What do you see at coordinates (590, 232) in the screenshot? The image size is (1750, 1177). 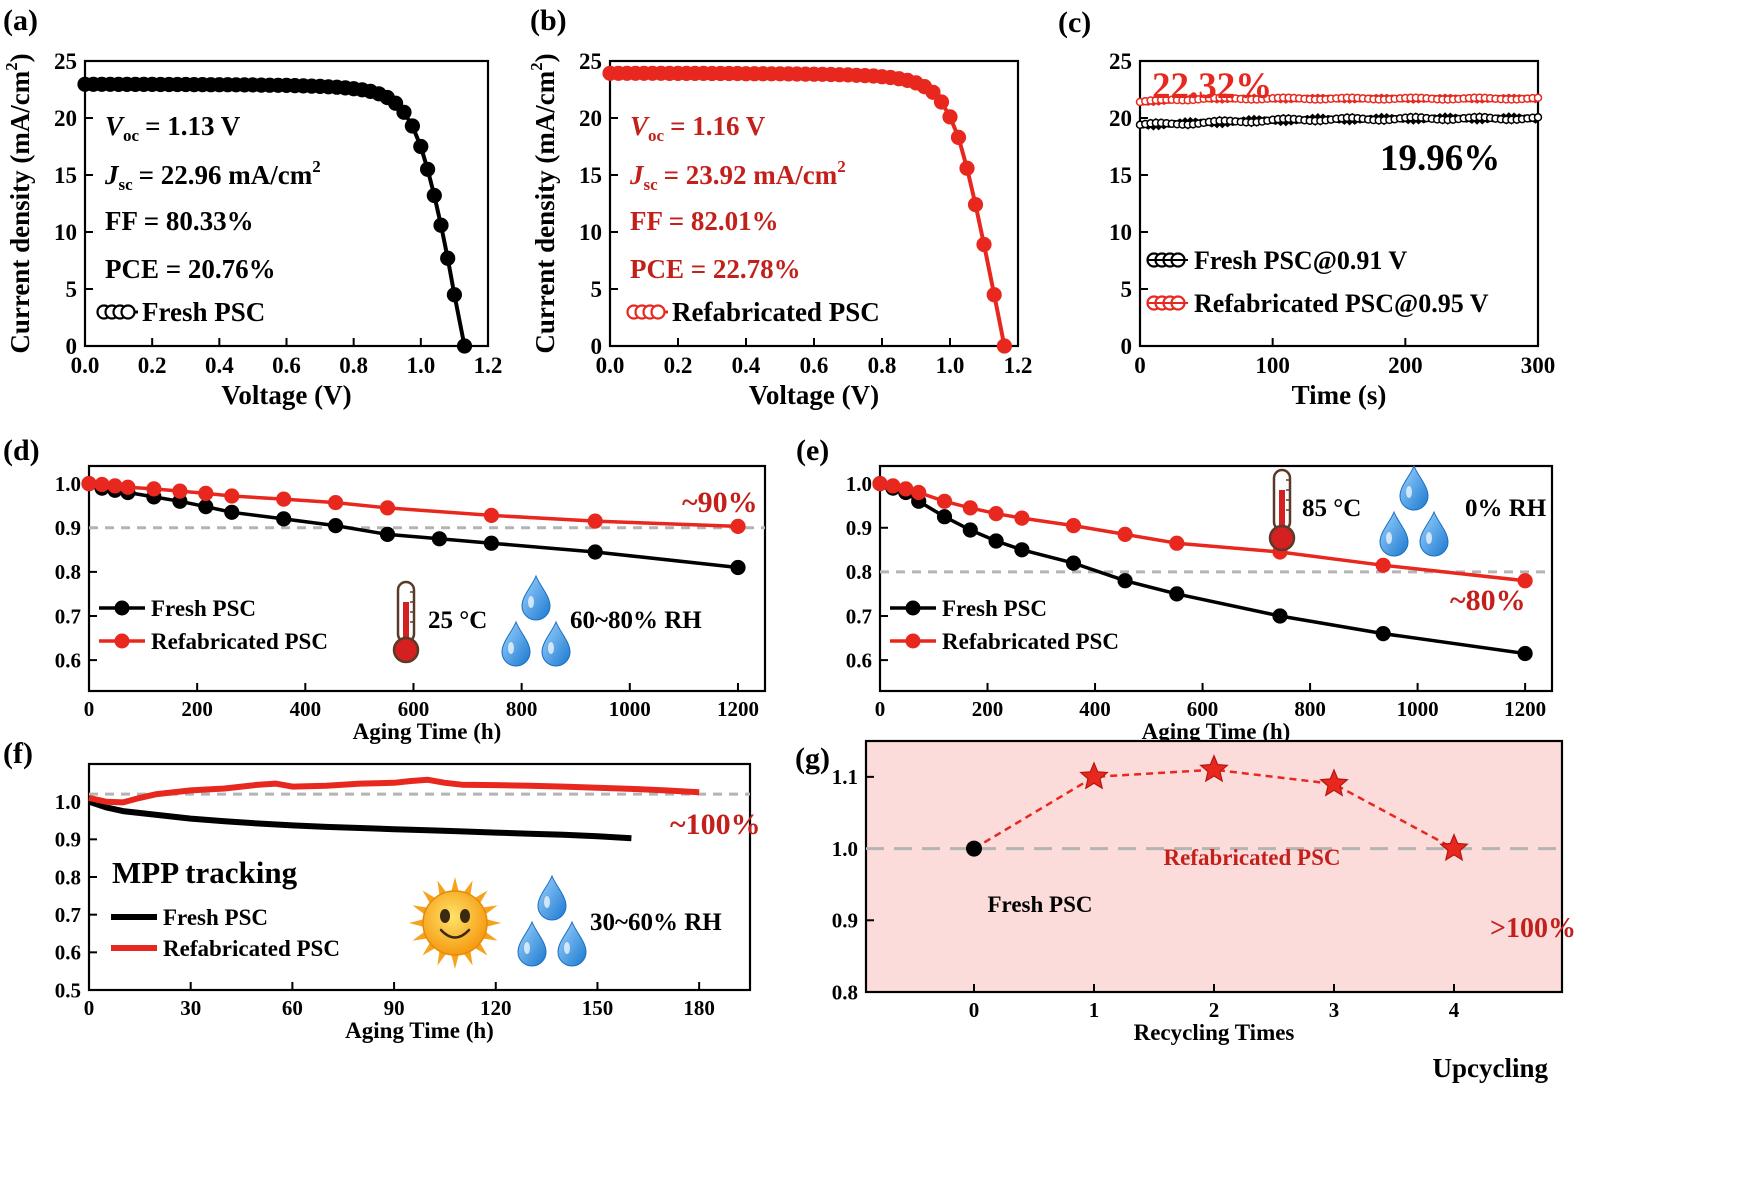 I see `y-tick-label: 10` at bounding box center [590, 232].